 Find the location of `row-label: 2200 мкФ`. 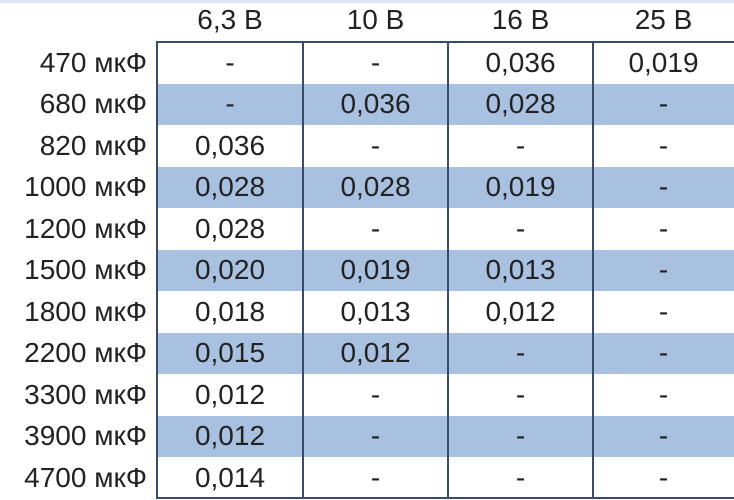

row-label: 2200 мкФ is located at coordinates (85, 353).